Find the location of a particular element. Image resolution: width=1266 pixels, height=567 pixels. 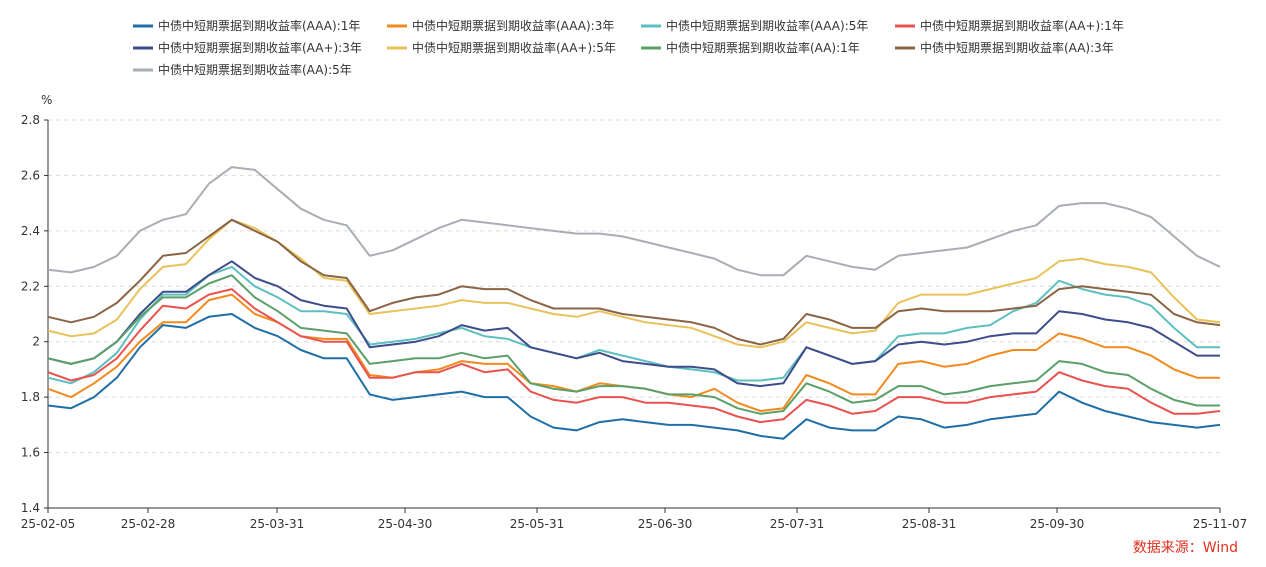

x-tick-label: 25-03-31 is located at coordinates (277, 524).